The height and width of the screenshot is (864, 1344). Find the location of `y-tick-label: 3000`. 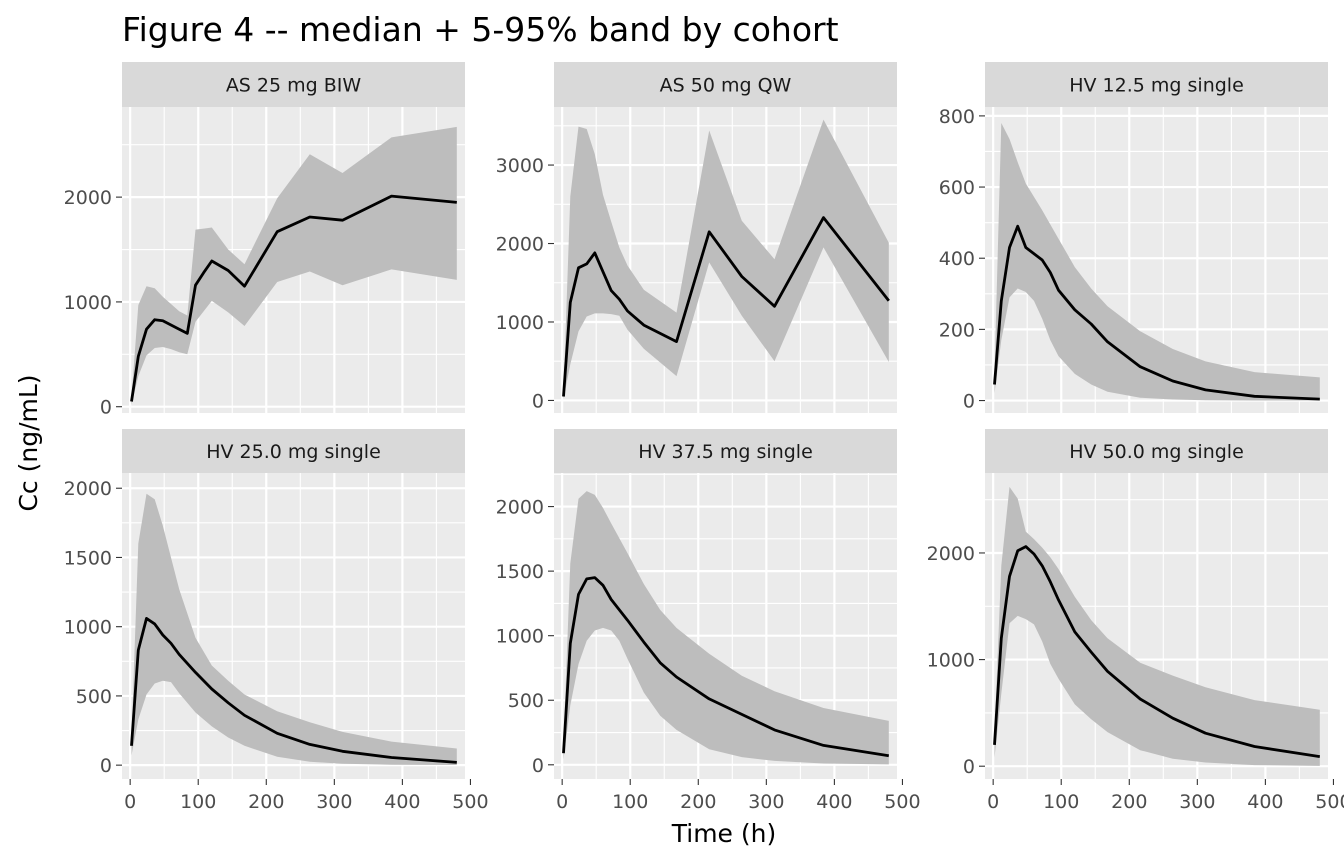

y-tick-label: 3000 is located at coordinates (520, 166).